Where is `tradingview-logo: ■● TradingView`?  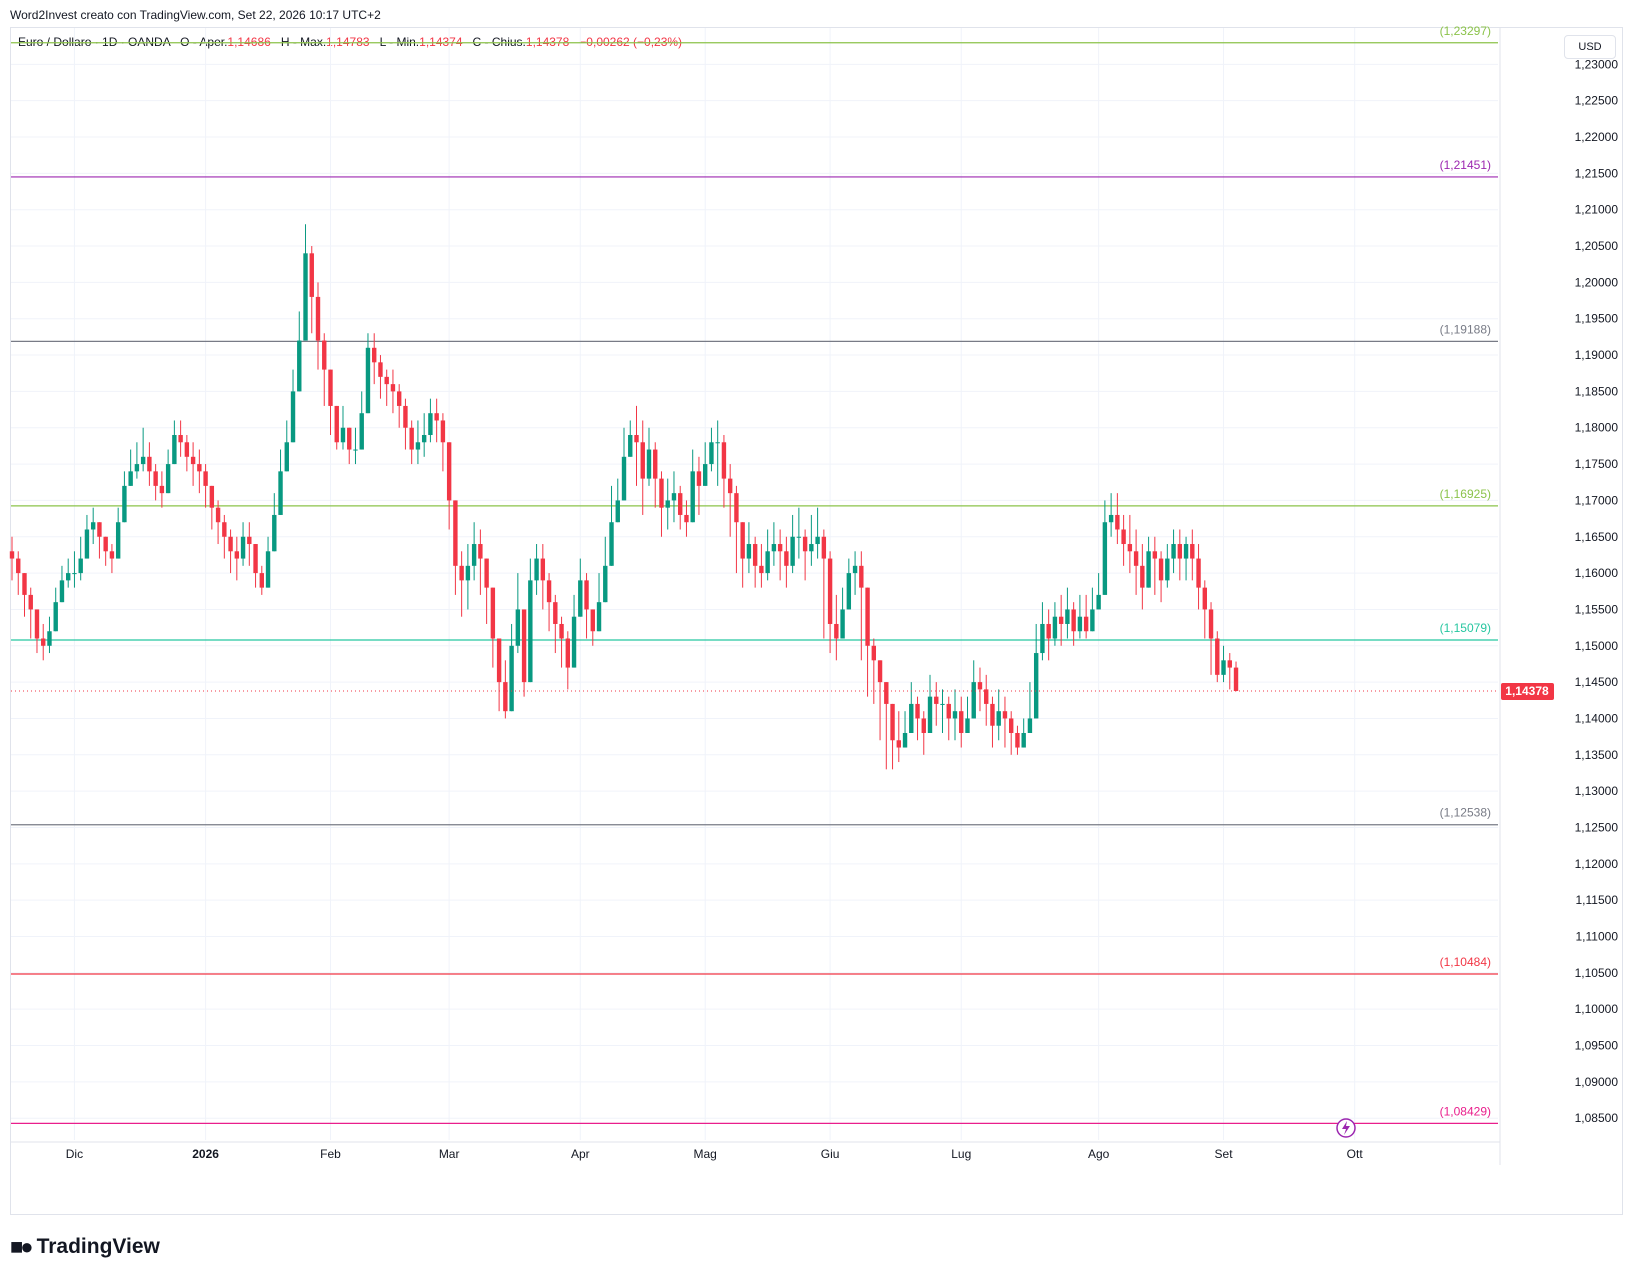 tradingview-logo: ■● TradingView is located at coordinates (85, 1247).